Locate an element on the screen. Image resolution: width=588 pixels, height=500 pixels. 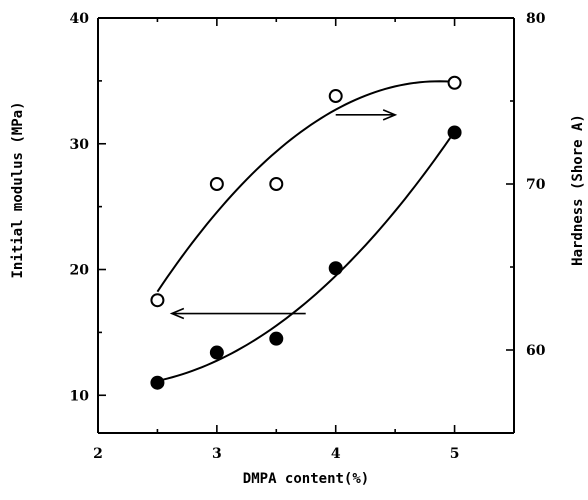
x-tick-label: 5 is located at coordinates (455, 454).